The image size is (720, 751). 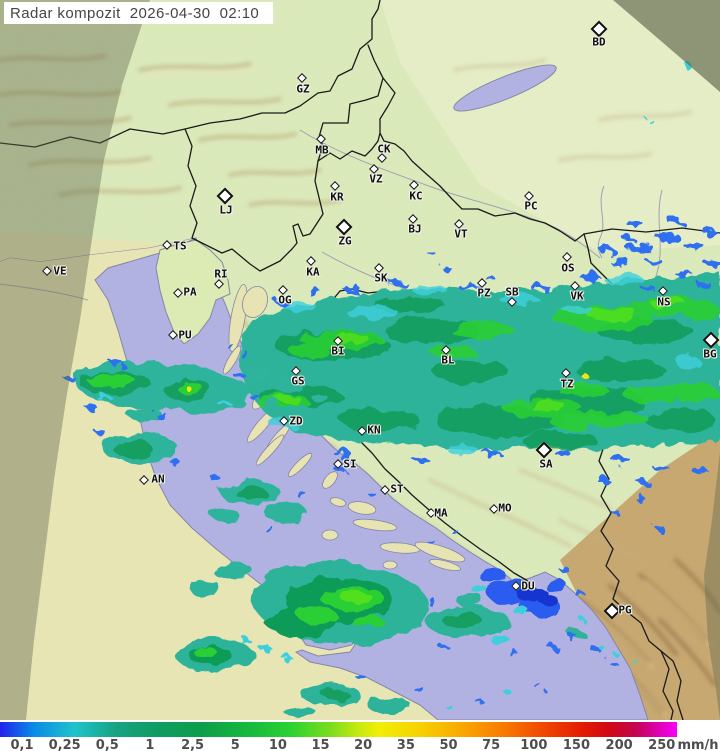 What do you see at coordinates (405, 744) in the screenshot?
I see `legend-tick-label: 35` at bounding box center [405, 744].